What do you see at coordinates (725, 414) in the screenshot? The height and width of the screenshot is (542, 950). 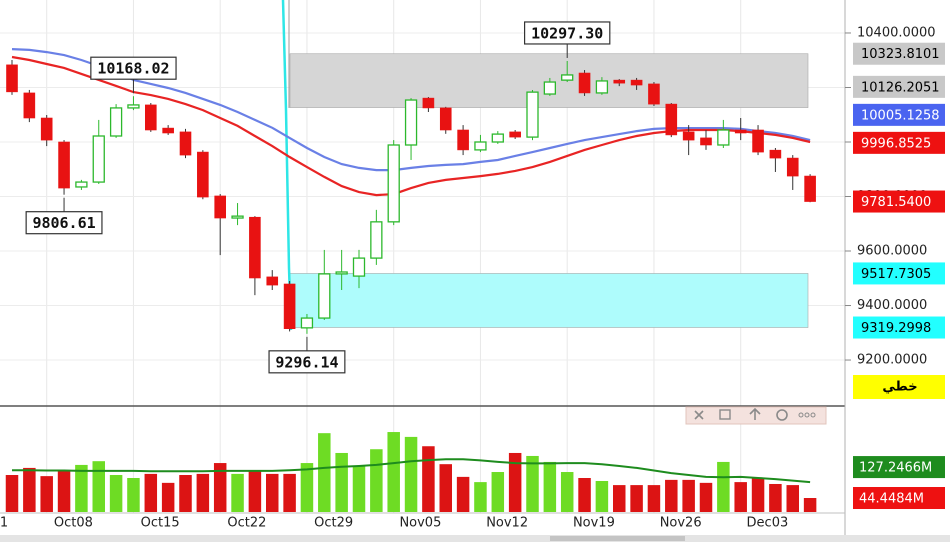 I see `maximize-icon` at bounding box center [725, 414].